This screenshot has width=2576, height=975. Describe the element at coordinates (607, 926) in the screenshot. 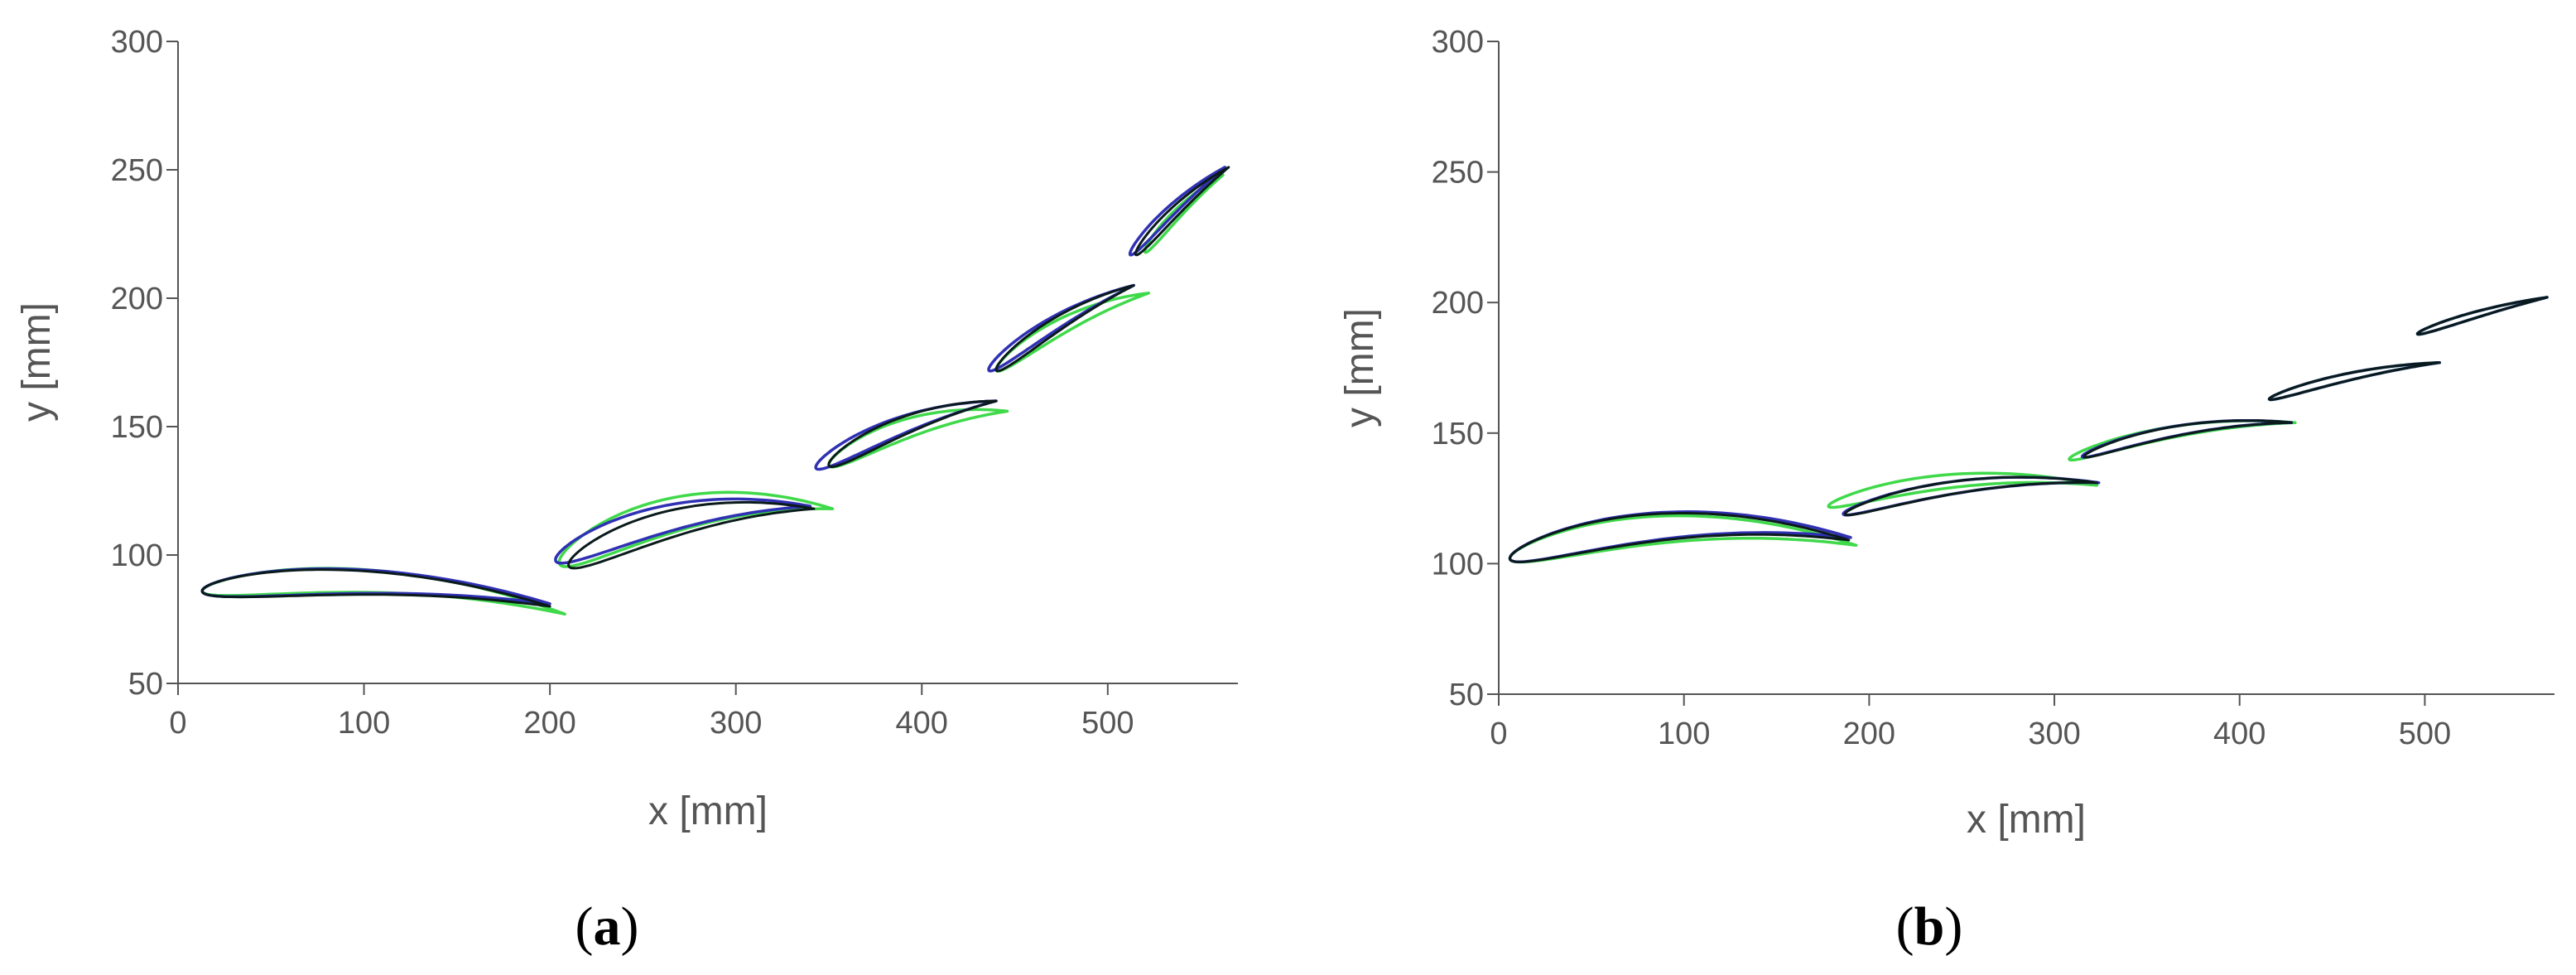

I see `panel-label: (a)` at that location.